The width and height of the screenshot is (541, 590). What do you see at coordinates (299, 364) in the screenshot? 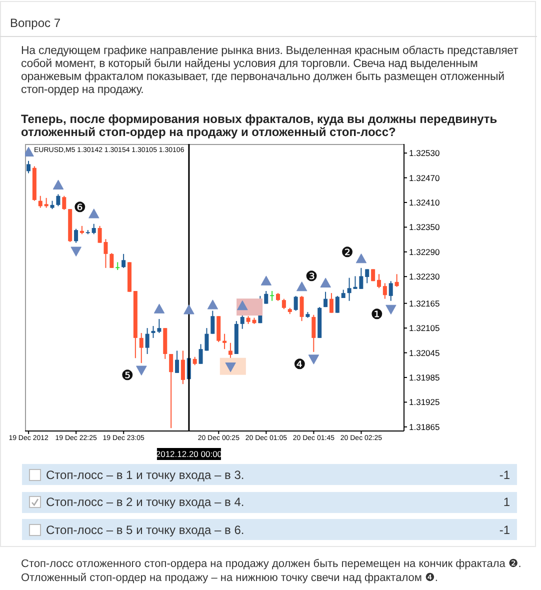
I see `annotation: ❹` at bounding box center [299, 364].